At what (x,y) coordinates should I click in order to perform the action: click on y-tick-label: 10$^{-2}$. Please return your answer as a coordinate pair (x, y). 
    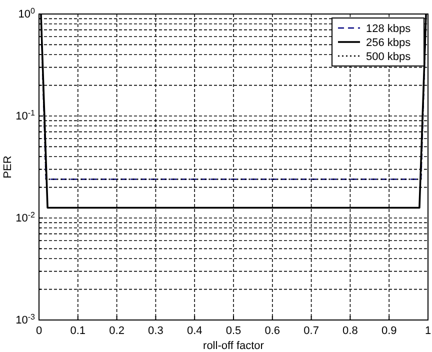
    Looking at the image, I should click on (26, 217).